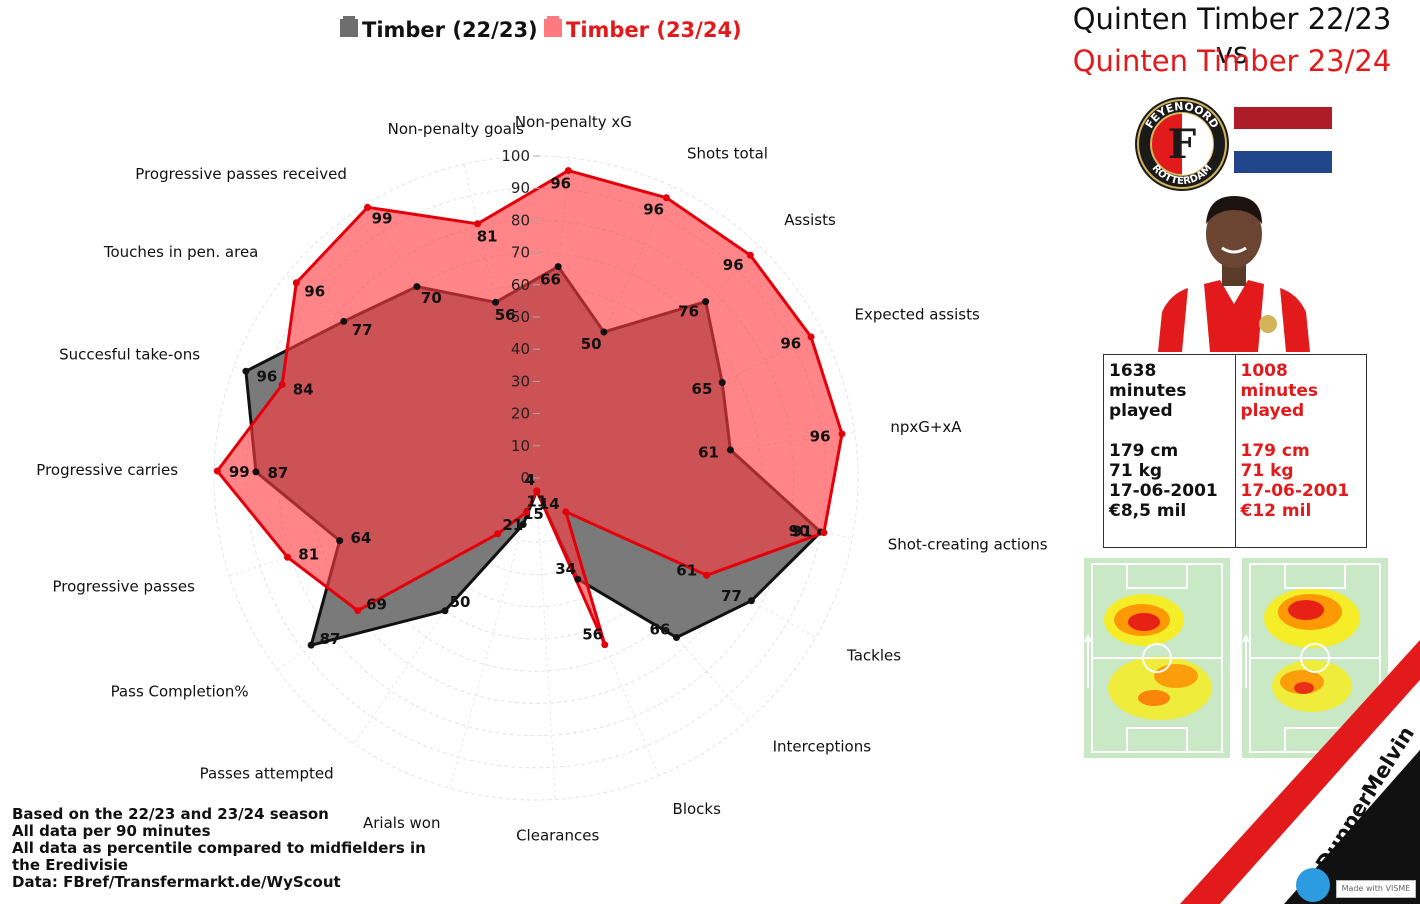 The width and height of the screenshot is (1420, 904). I want to click on value-label: 11, so click(536, 502).